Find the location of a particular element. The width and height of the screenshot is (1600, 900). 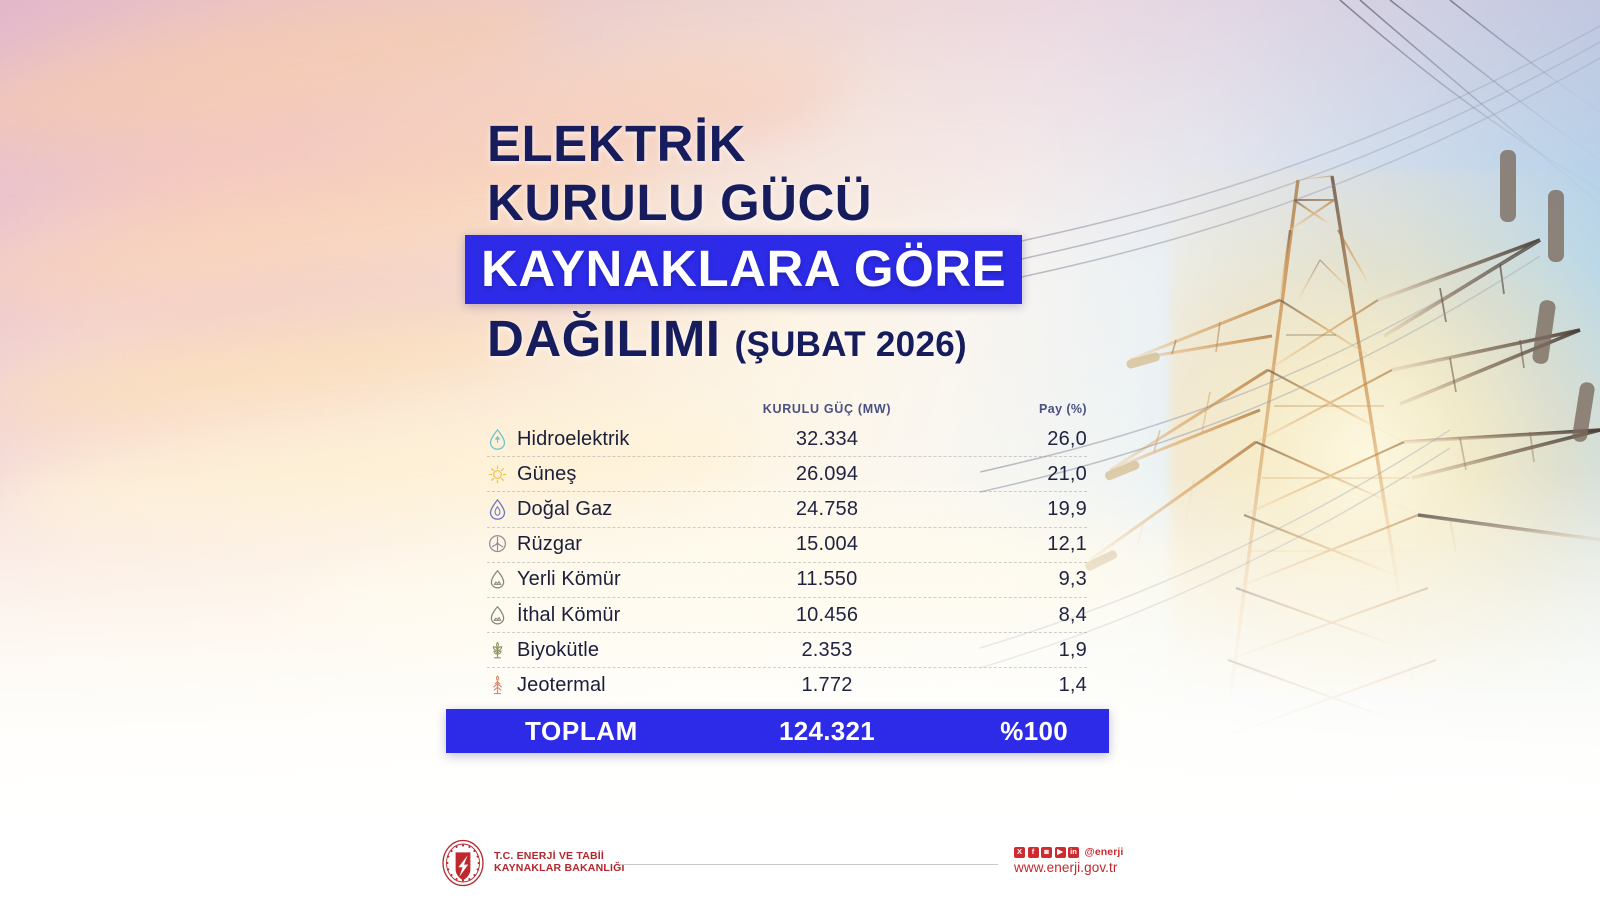

row-source-cell: İthal Kömür is located at coordinates (602, 615).